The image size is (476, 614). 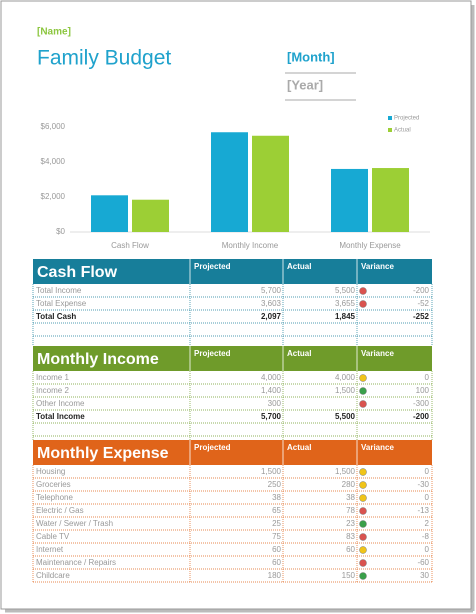 I want to click on row-label: Income 2, so click(x=52, y=390).